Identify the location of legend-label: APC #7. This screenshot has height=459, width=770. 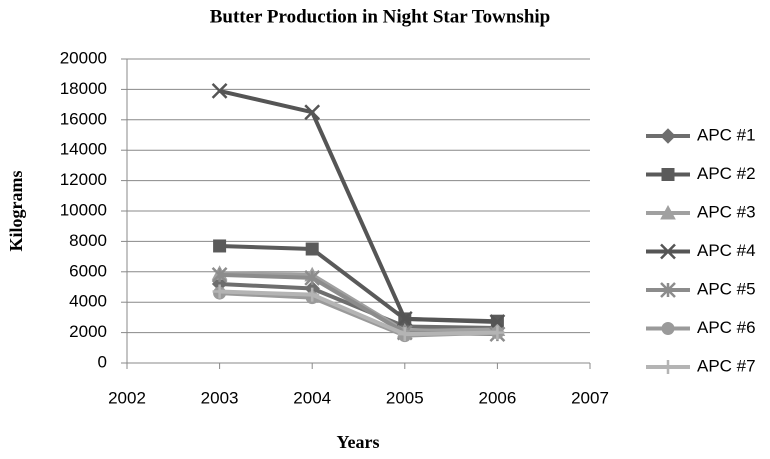
(726, 365).